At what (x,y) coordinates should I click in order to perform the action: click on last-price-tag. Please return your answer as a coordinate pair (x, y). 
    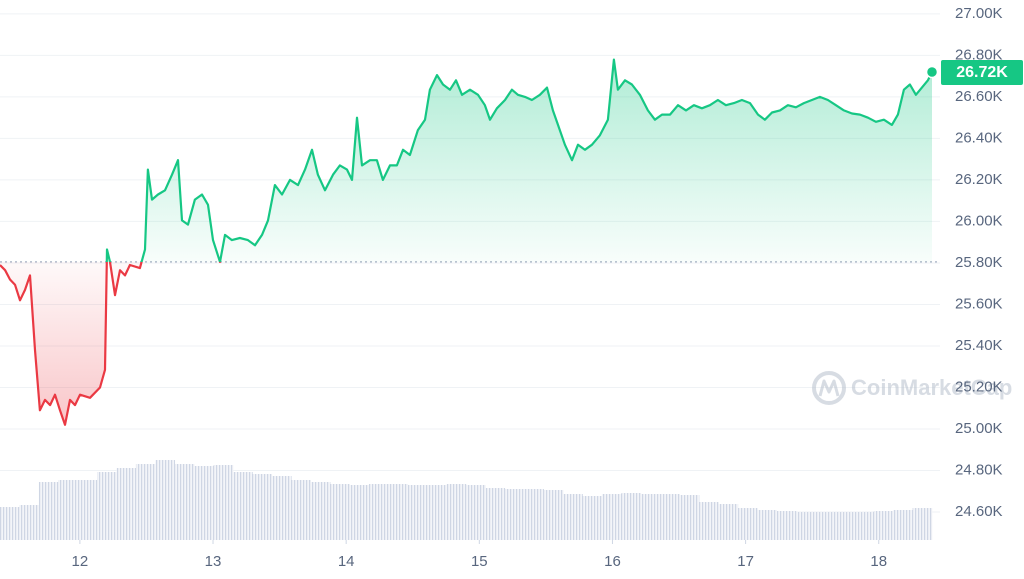
    Looking at the image, I should click on (982, 73).